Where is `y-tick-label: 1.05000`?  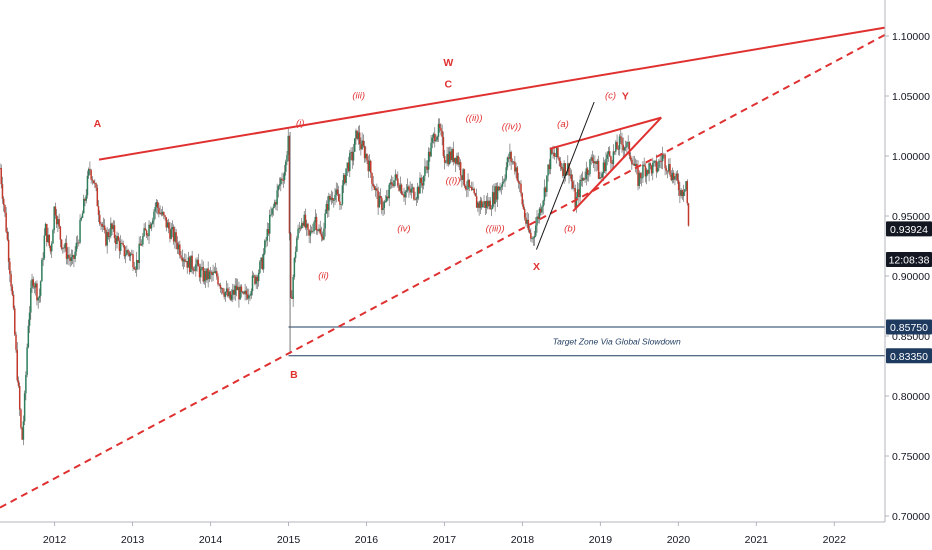
y-tick-label: 1.05000 is located at coordinates (911, 97).